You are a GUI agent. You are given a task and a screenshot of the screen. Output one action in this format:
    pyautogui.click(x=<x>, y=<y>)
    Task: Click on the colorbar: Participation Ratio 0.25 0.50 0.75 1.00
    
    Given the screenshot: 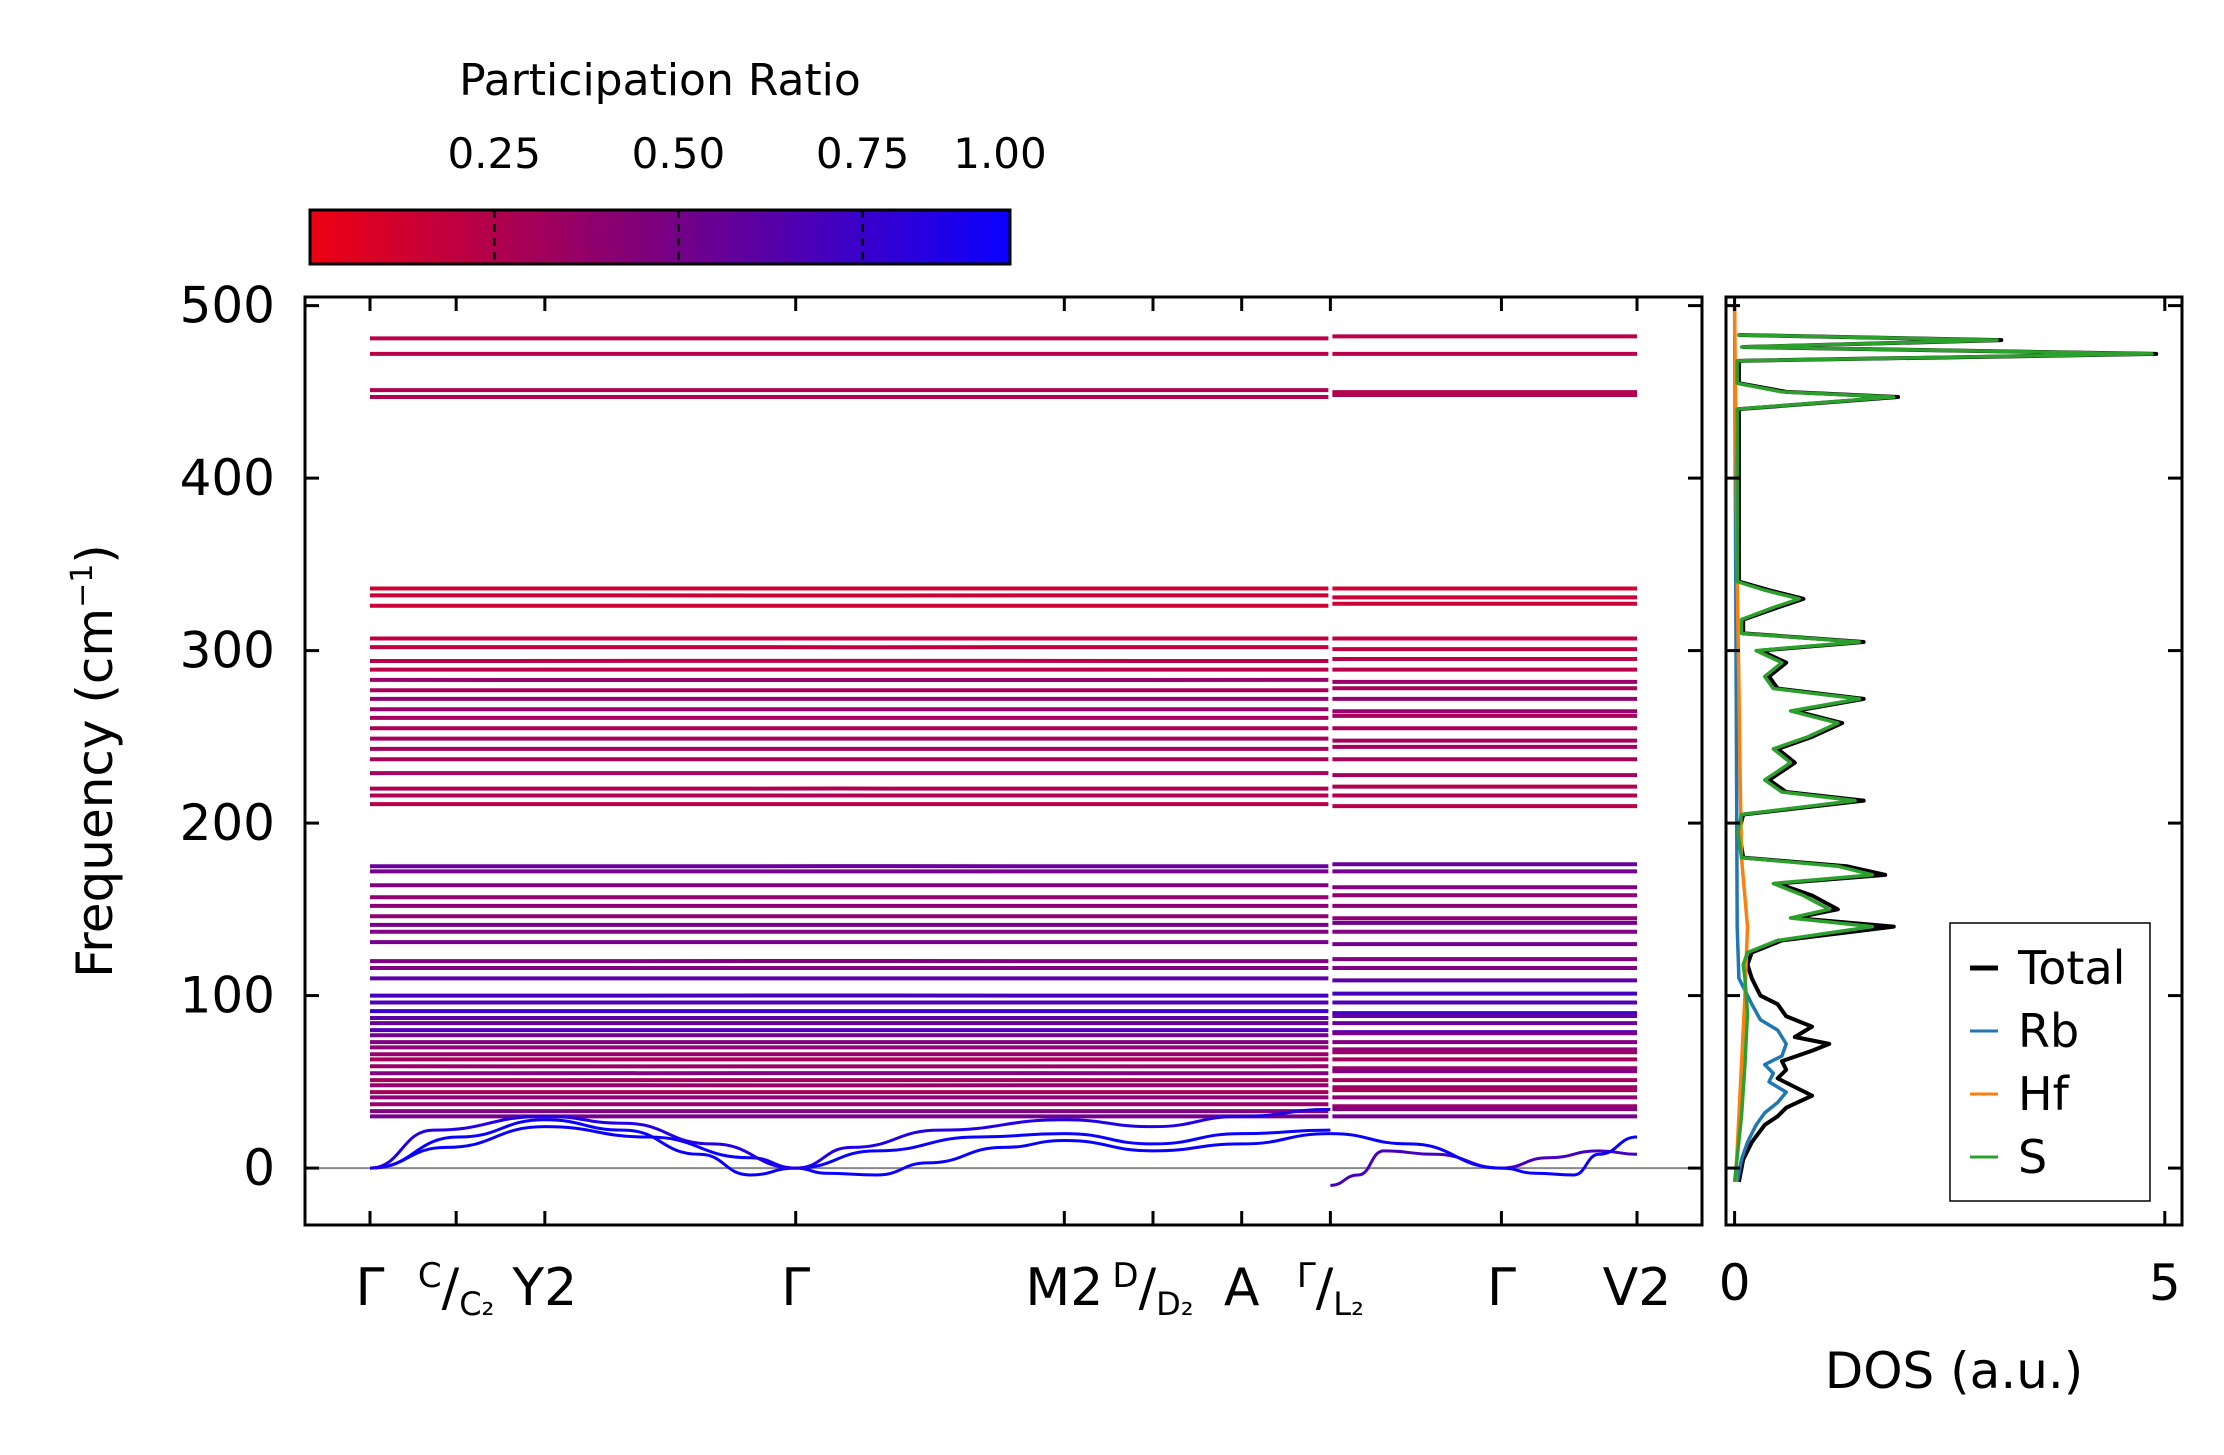 What is the action you would take?
    pyautogui.click(x=677, y=160)
    